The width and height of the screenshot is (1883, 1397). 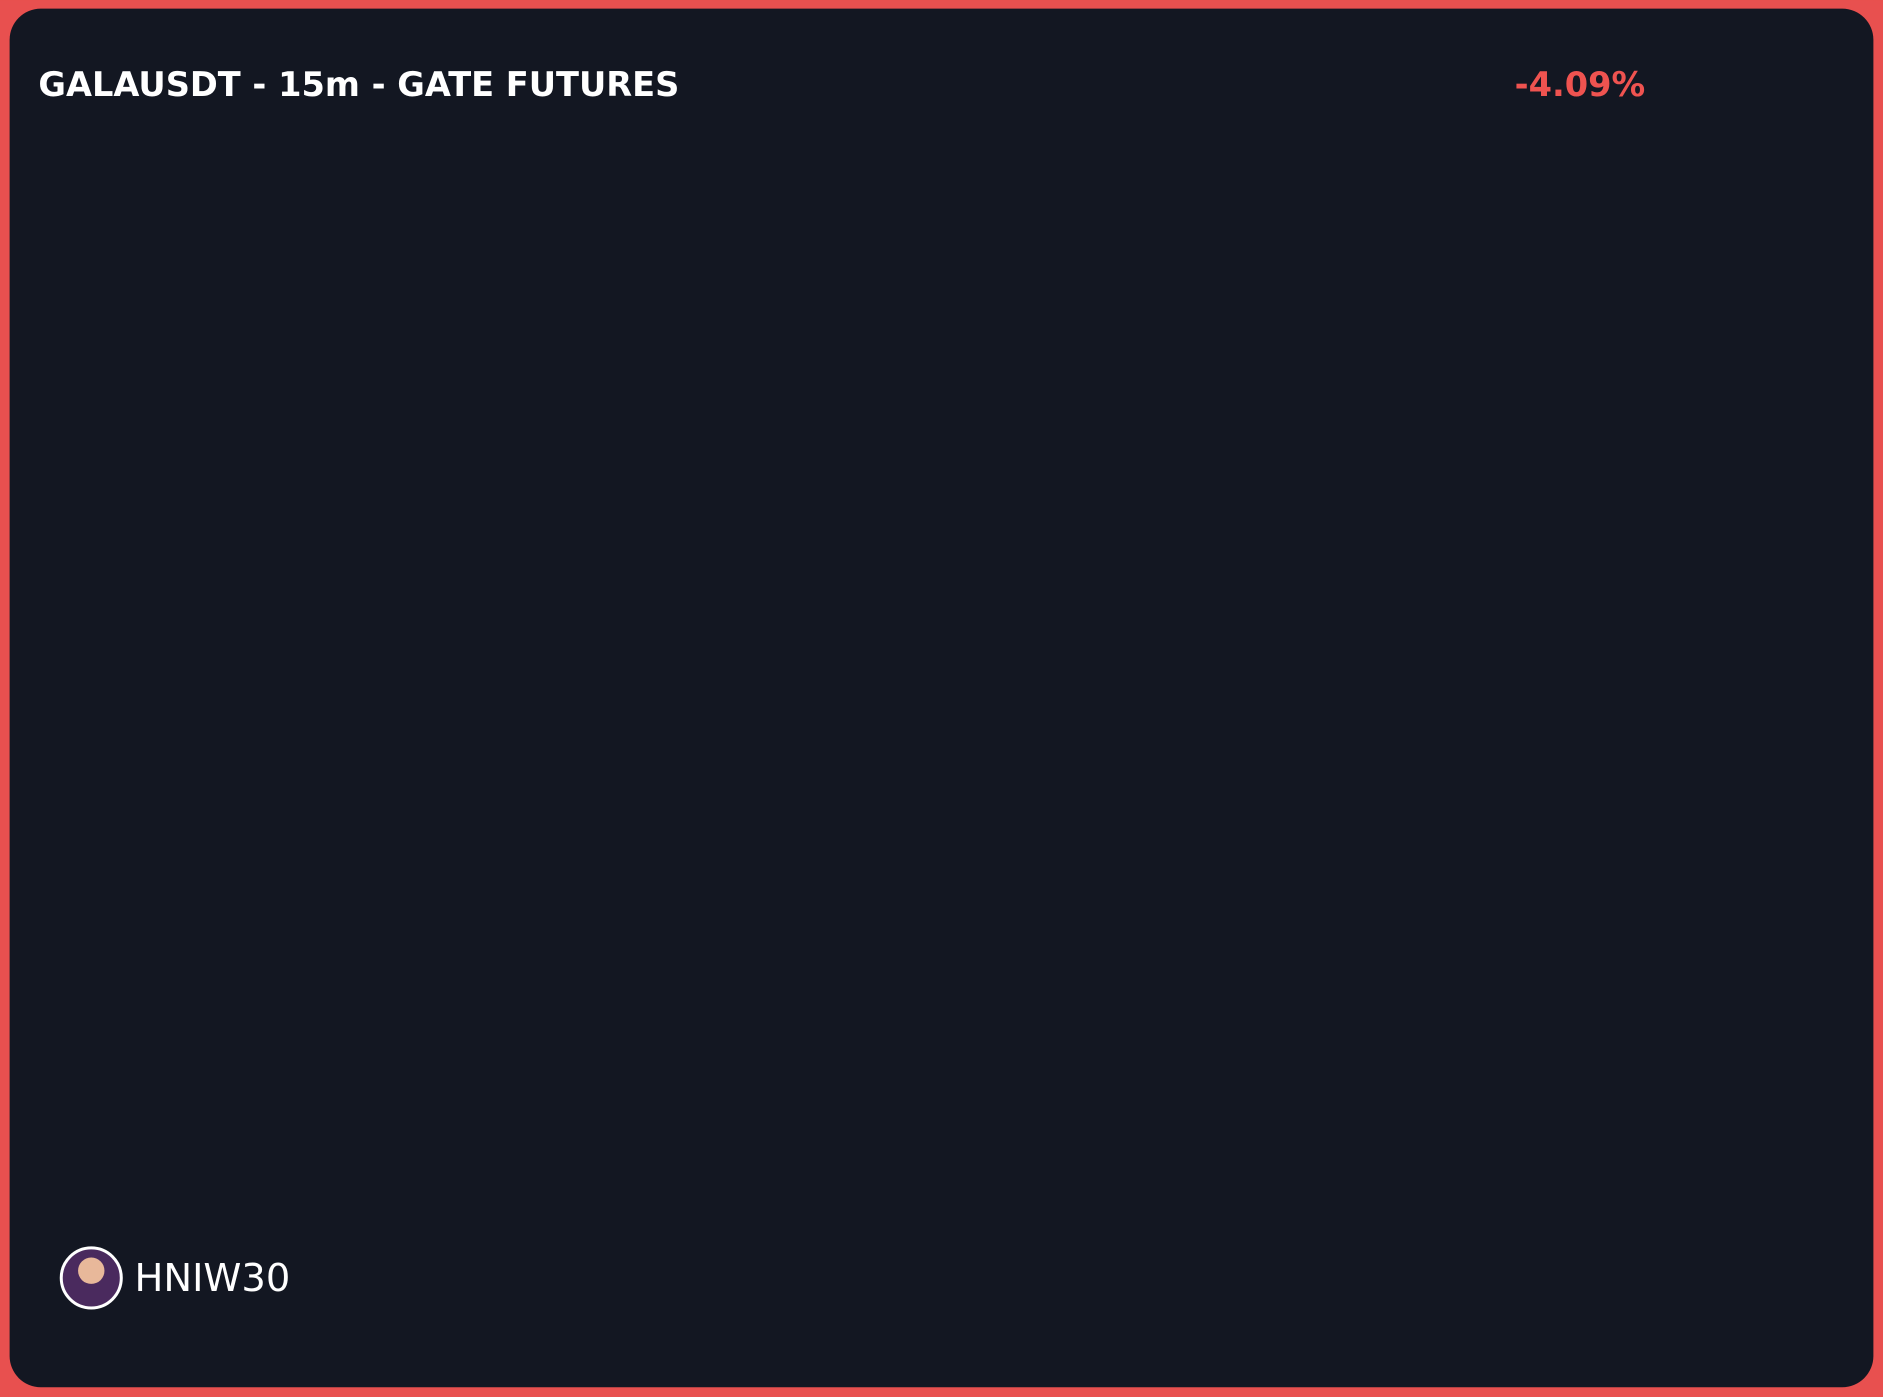 I want to click on avatar-face, so click(x=91, y=1270).